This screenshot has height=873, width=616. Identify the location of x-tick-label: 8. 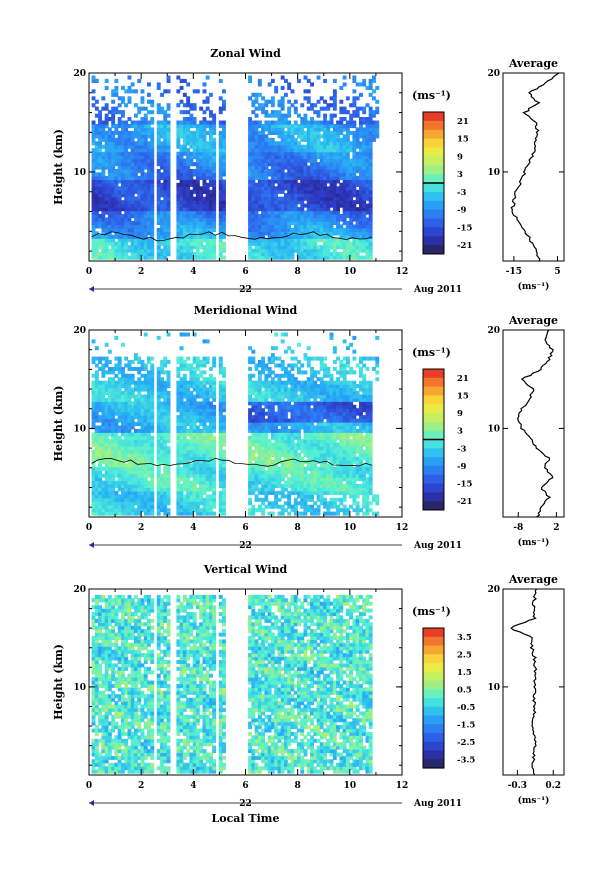
(298, 272).